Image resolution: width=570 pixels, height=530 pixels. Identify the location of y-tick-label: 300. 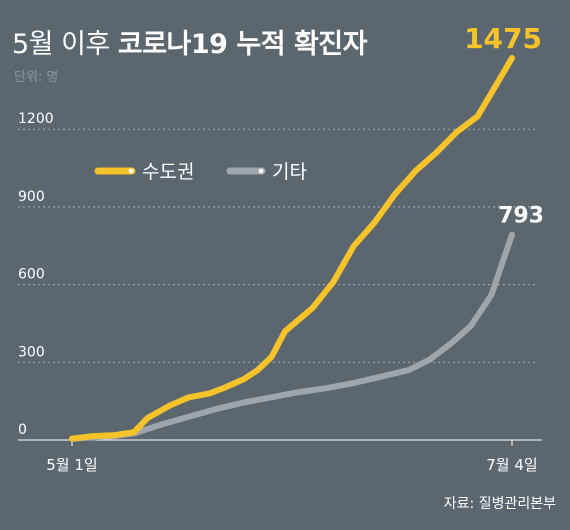
(31, 352).